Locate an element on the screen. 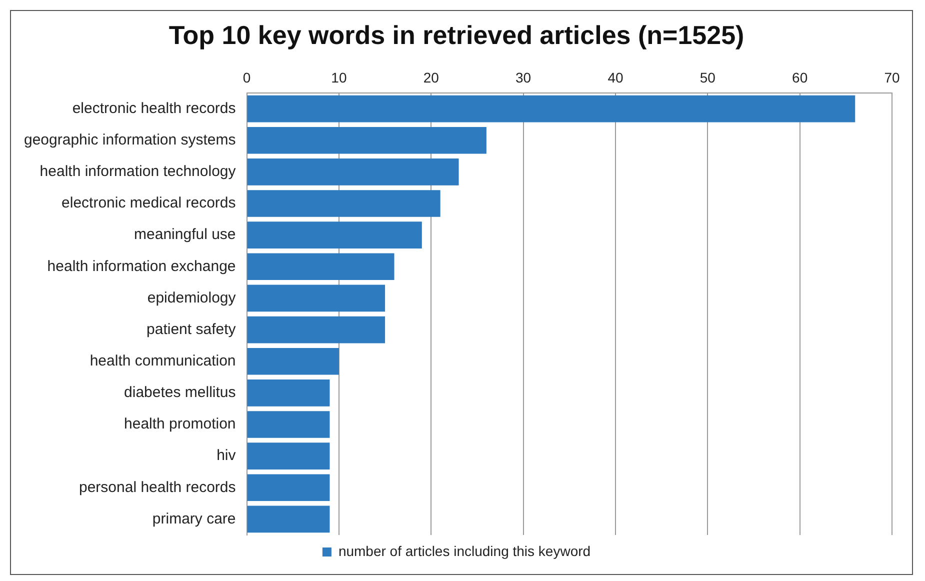  y-tick-label: health information exchange is located at coordinates (141, 266).